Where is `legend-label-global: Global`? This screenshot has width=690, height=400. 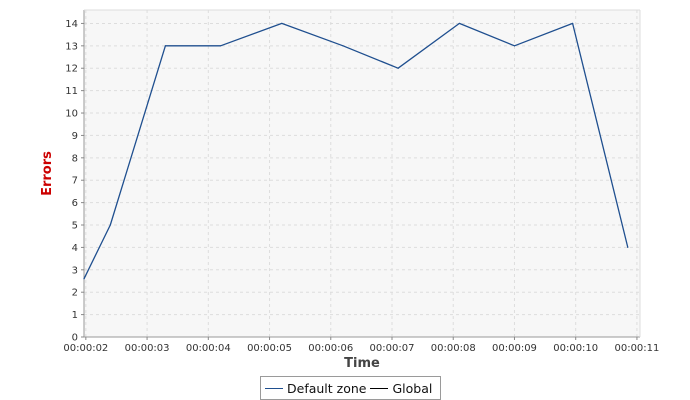 legend-label-global: Global is located at coordinates (412, 388).